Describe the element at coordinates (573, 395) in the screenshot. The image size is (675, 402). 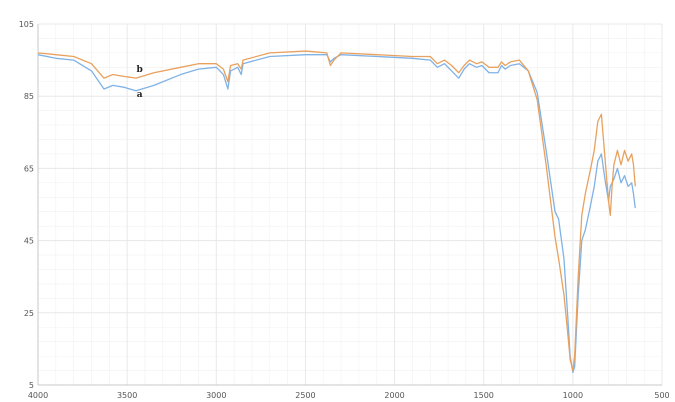
I see `x-tick-label: 1000` at that location.